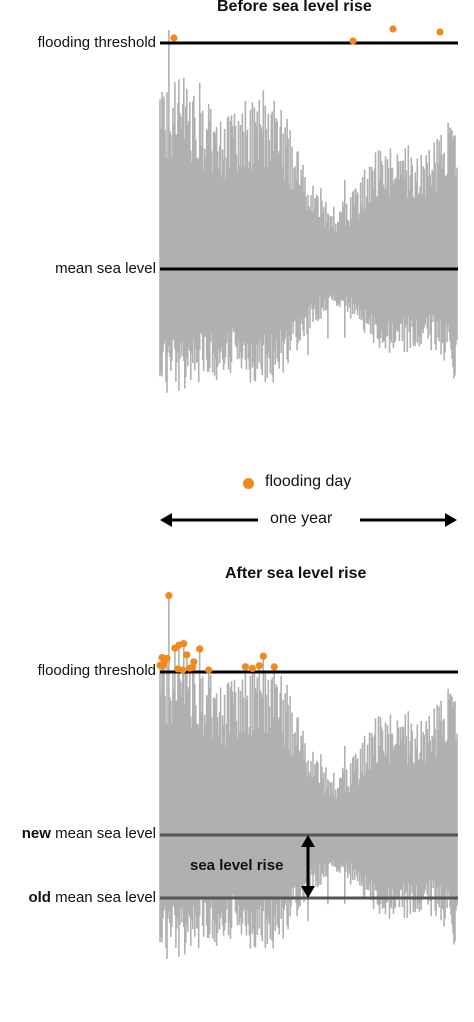  Describe the element at coordinates (301, 518) in the screenshot. I see `one-year-label: one year` at that location.